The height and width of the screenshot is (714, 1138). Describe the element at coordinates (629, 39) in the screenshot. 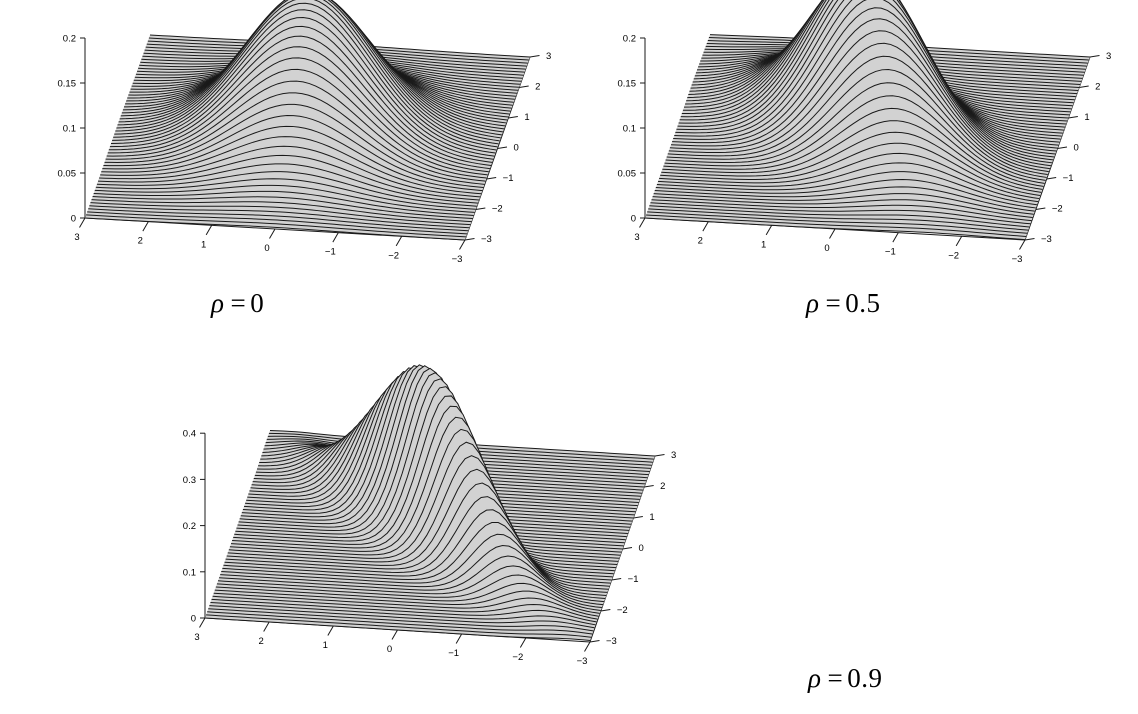

I see `z-axis-tick-label: 0.2` at that location.